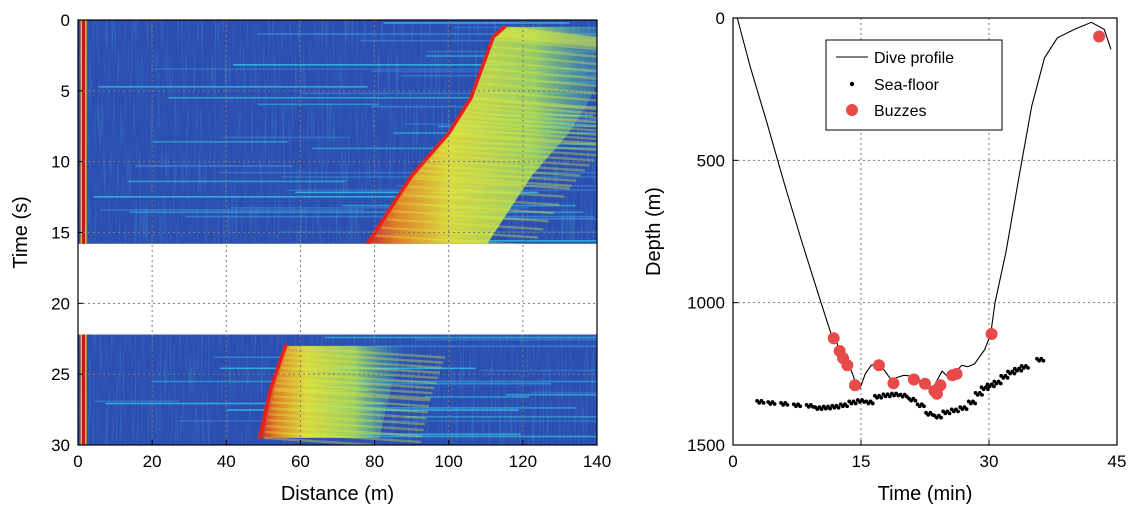 This screenshot has height=509, width=1135. What do you see at coordinates (900, 111) in the screenshot?
I see `legend-buzzes-label: Buzzes` at bounding box center [900, 111].